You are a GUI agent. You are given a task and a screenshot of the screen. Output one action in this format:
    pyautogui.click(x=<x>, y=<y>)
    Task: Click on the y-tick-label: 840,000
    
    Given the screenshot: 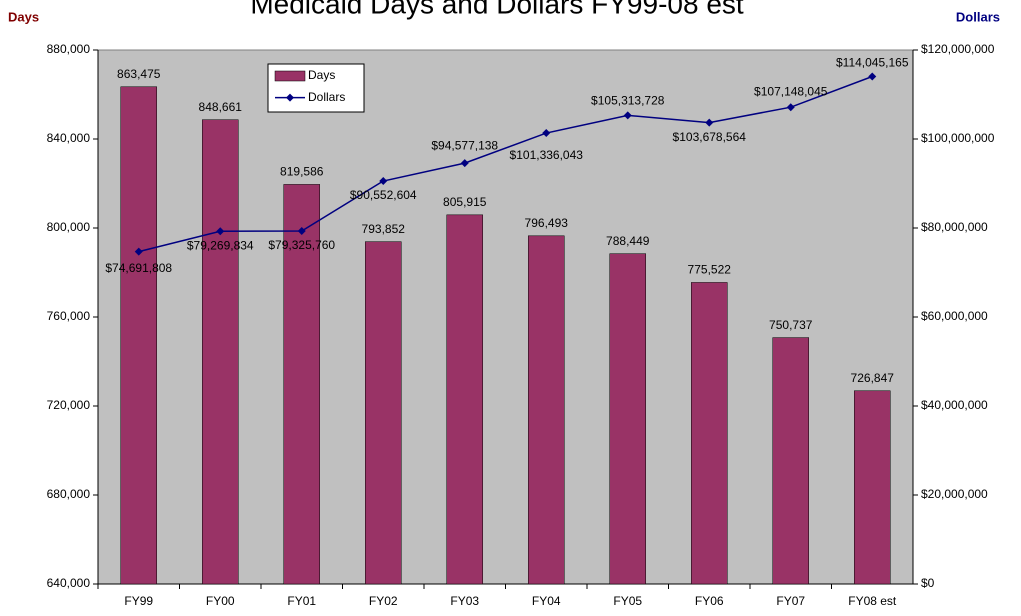 What is the action you would take?
    pyautogui.click(x=69, y=138)
    